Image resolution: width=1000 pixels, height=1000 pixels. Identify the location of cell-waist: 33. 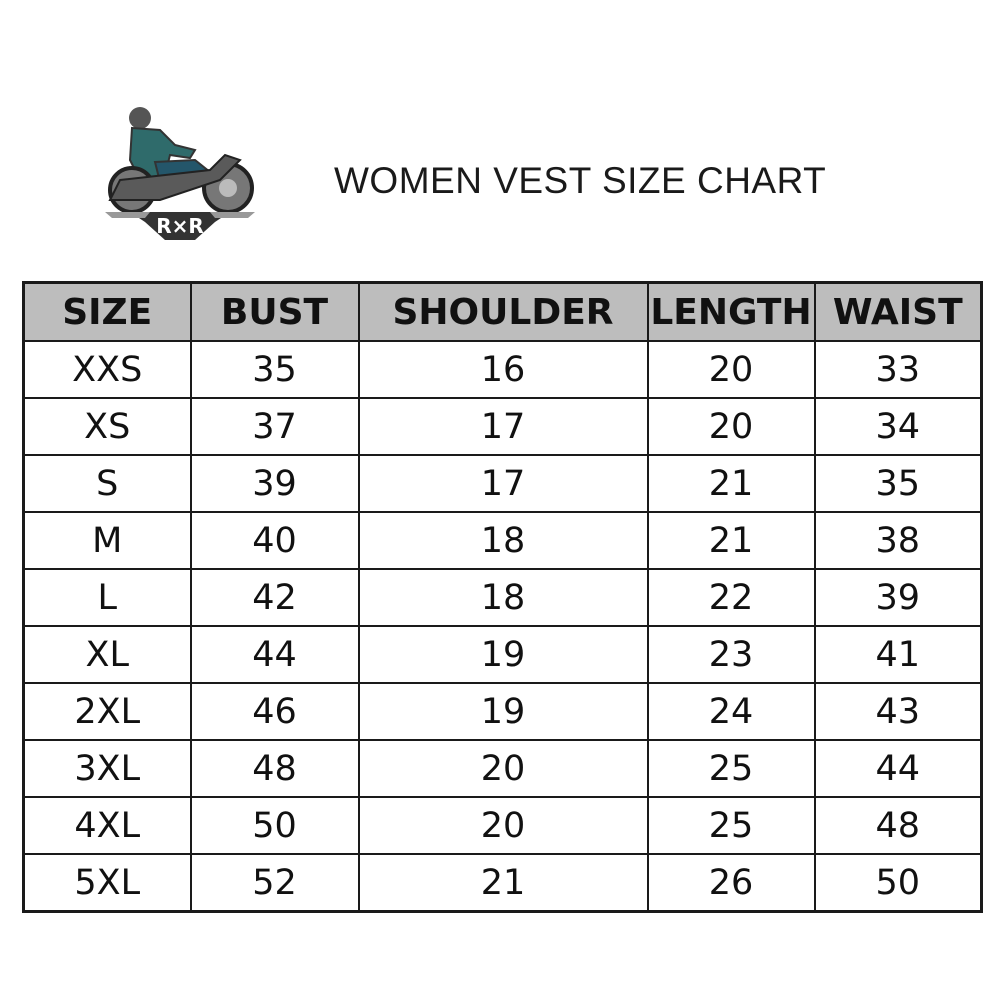
(898, 369).